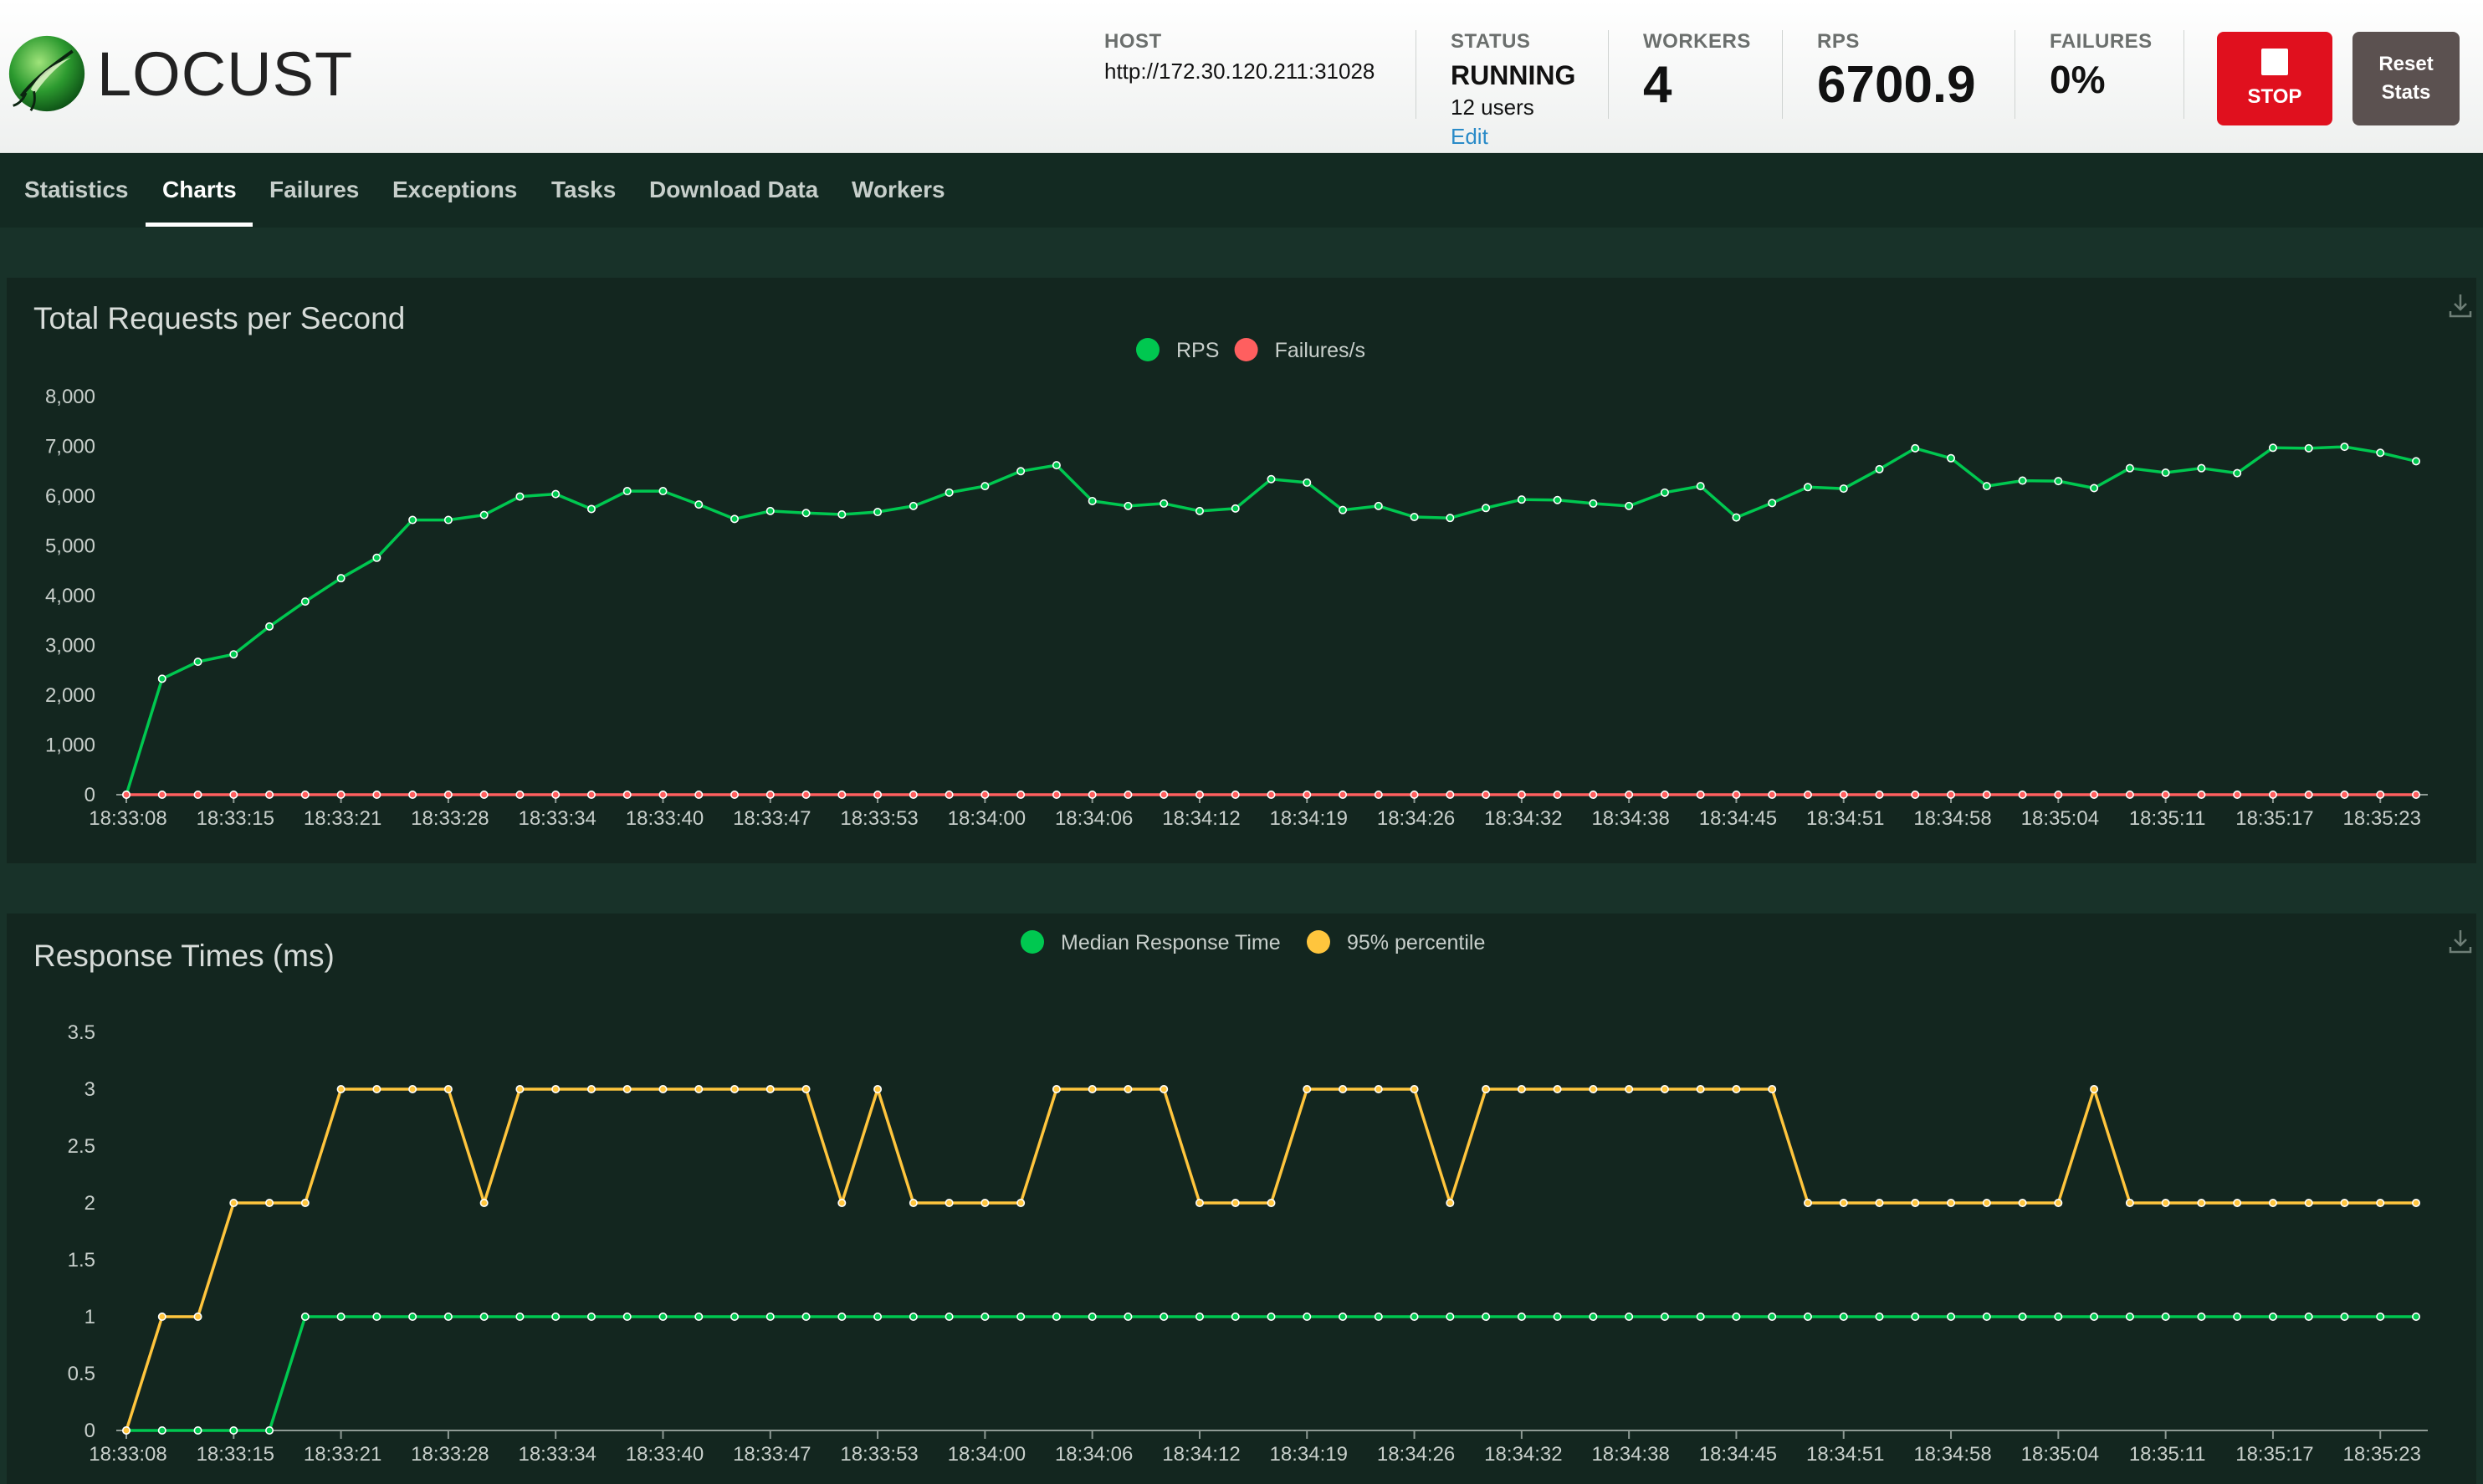 The height and width of the screenshot is (1484, 2483). I want to click on stop-icon, so click(2274, 62).